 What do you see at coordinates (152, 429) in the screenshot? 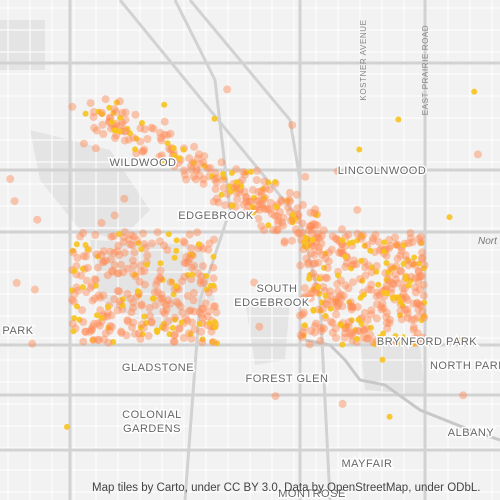
I see `place-label: GARDENS` at bounding box center [152, 429].